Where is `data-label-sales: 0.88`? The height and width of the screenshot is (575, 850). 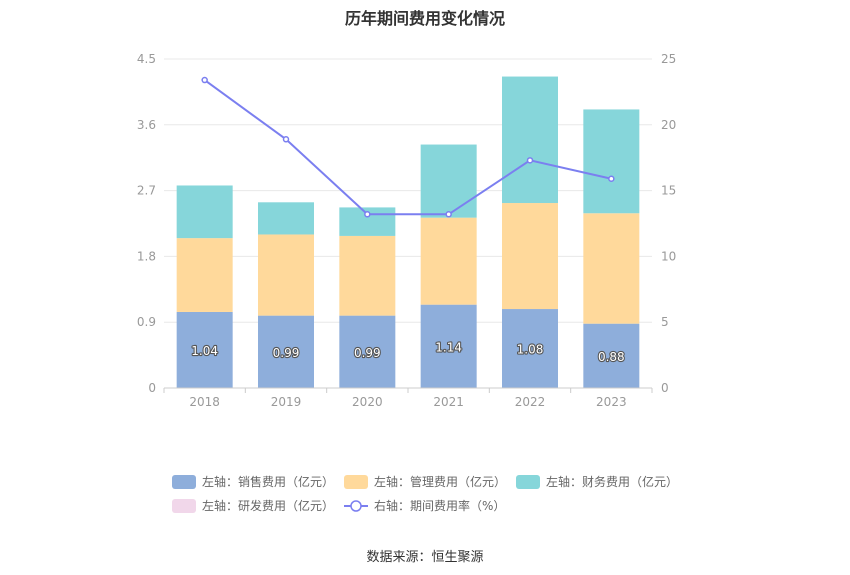 data-label-sales: 0.88 is located at coordinates (611, 357).